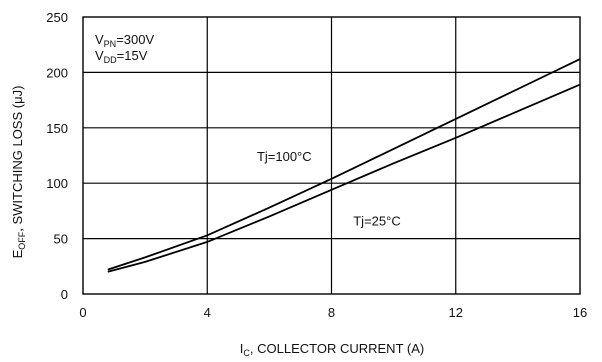  What do you see at coordinates (207, 312) in the screenshot?
I see `x-tick-label: 4` at bounding box center [207, 312].